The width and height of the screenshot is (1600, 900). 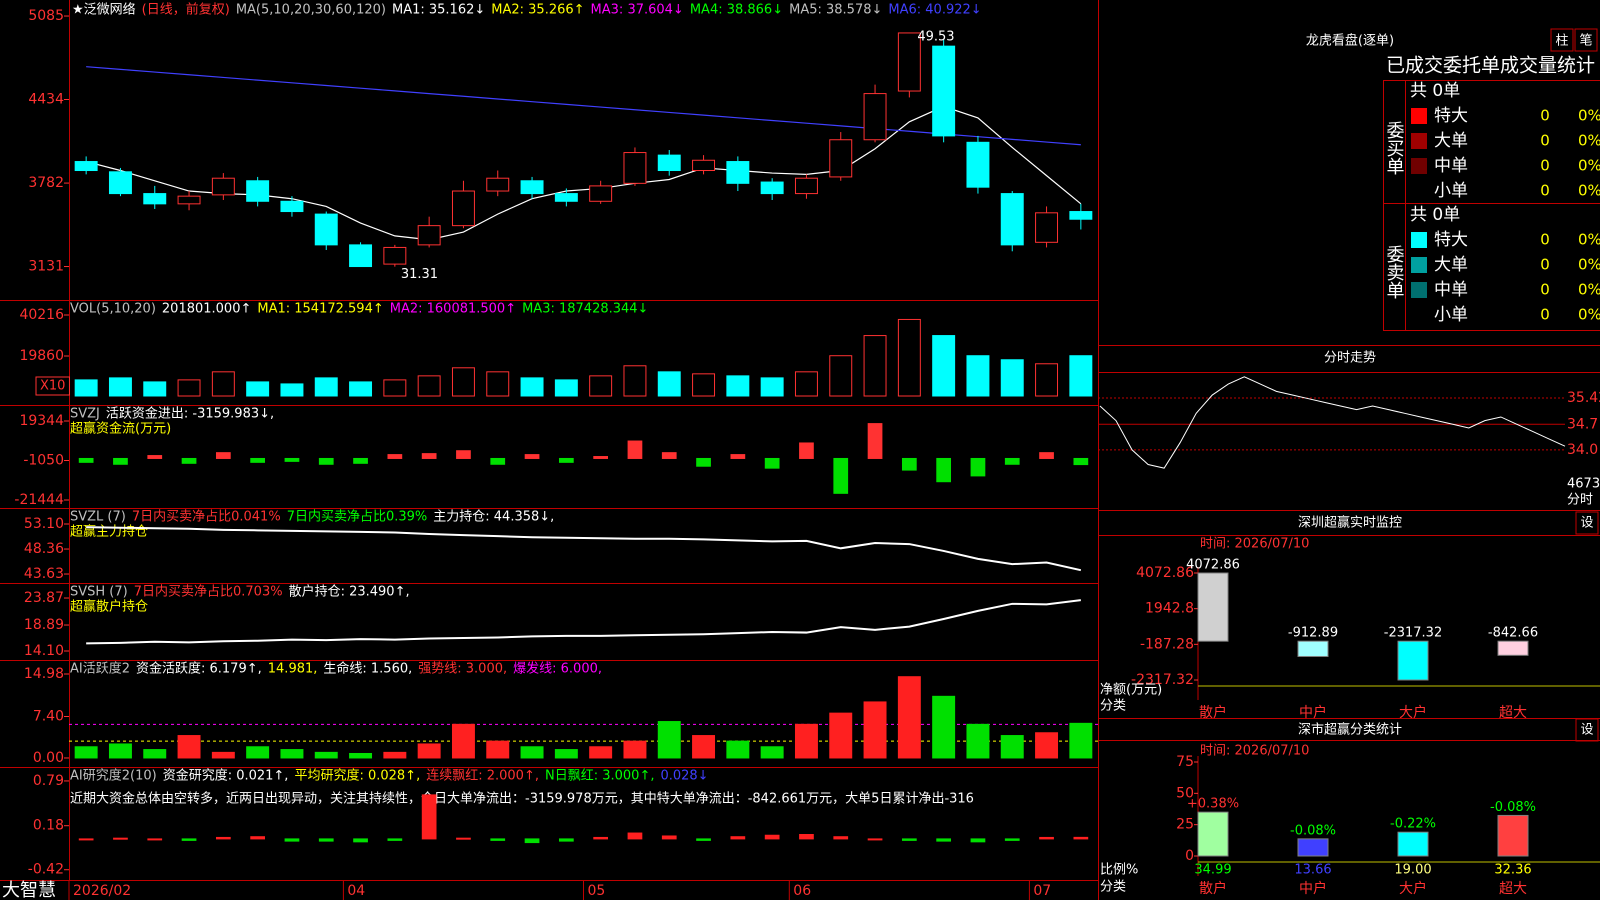 I want to click on category-label: 散户, so click(x=1213, y=712).